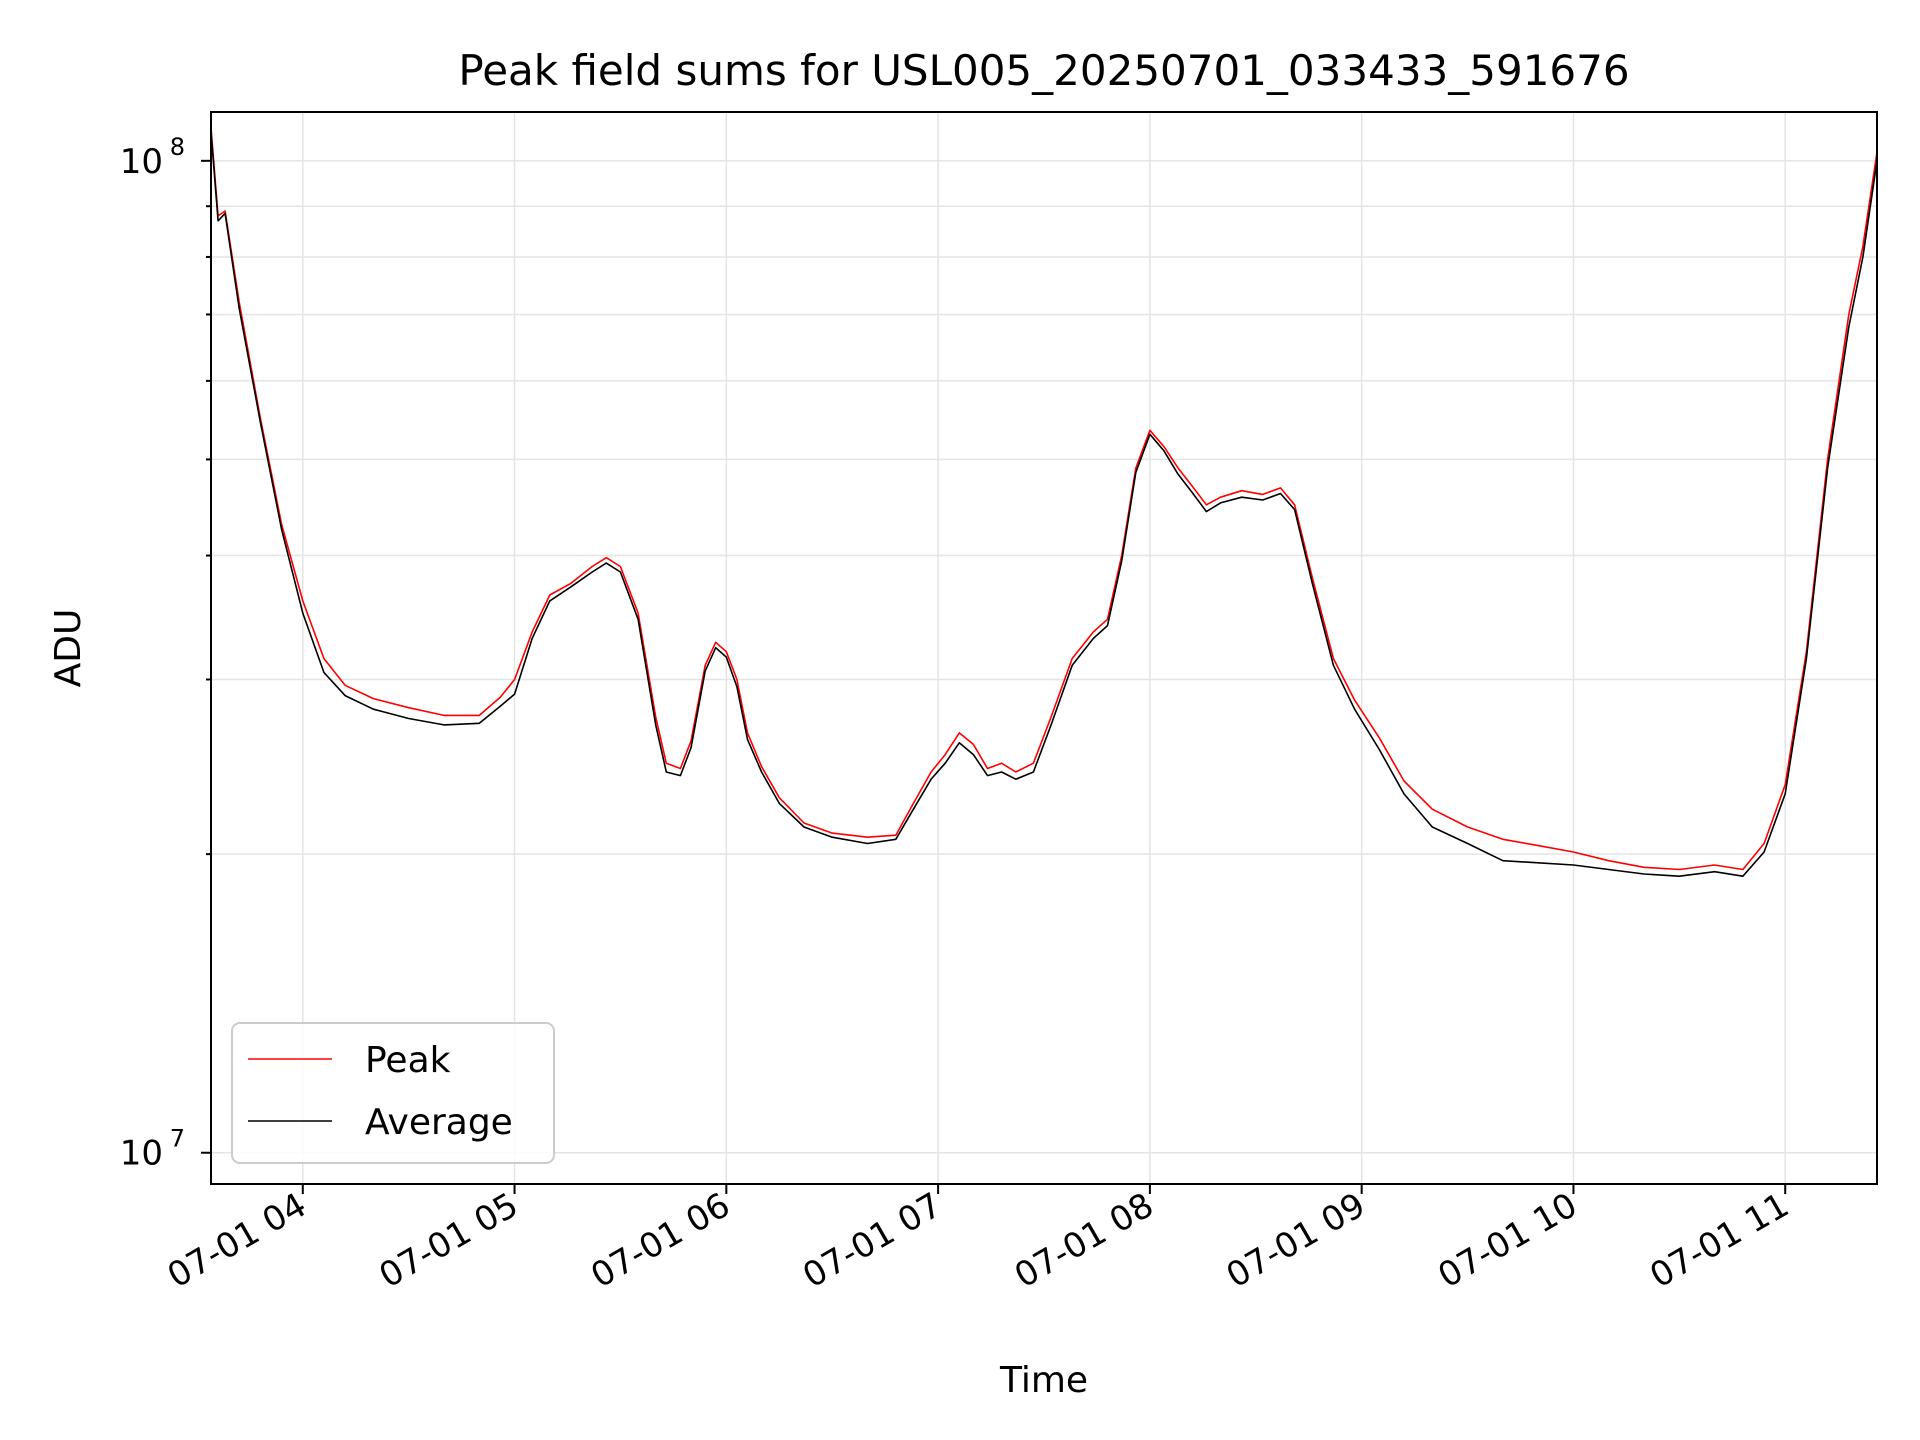 The width and height of the screenshot is (1920, 1440). I want to click on y-tick-label-exponent: 7, so click(177, 1139).